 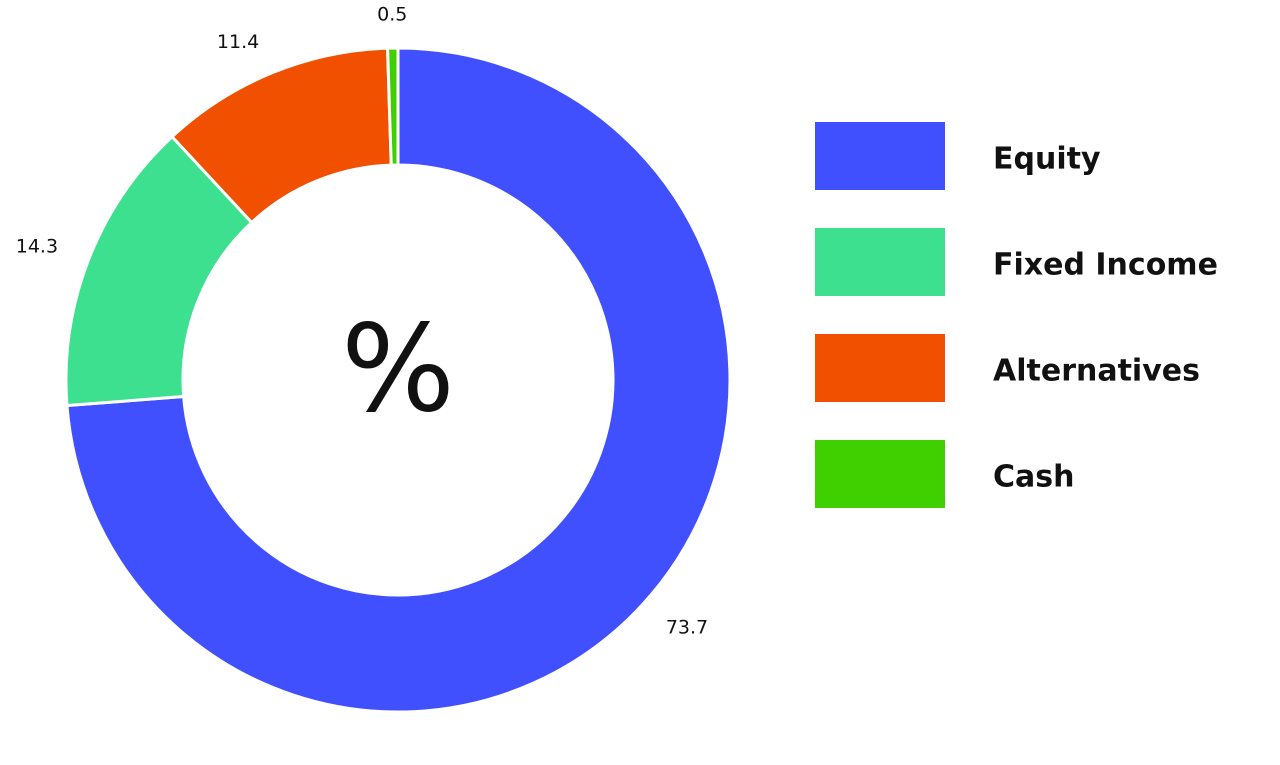 I want to click on data-label: 11.4, so click(x=238, y=42).